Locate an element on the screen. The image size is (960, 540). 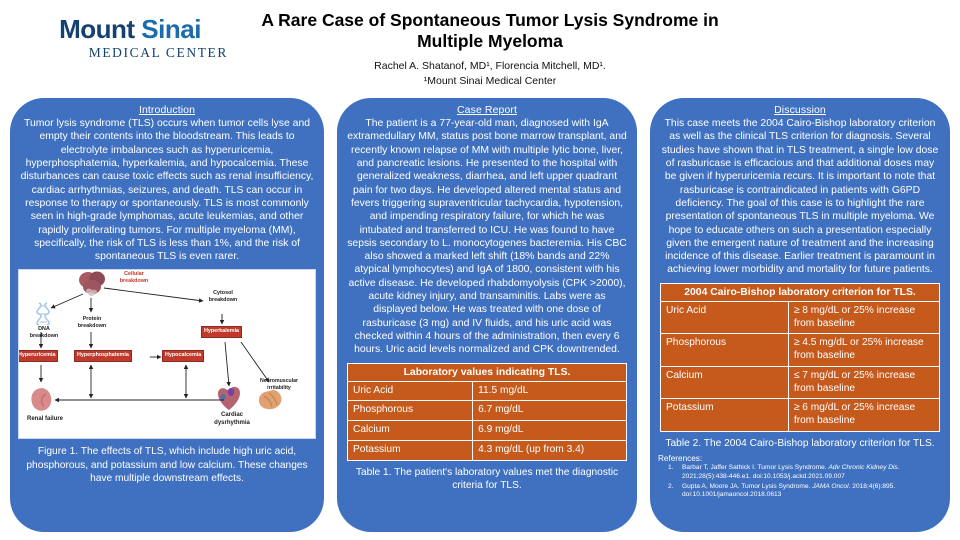
diagram-label-renal-failure: Renal failure is located at coordinates (44, 419).